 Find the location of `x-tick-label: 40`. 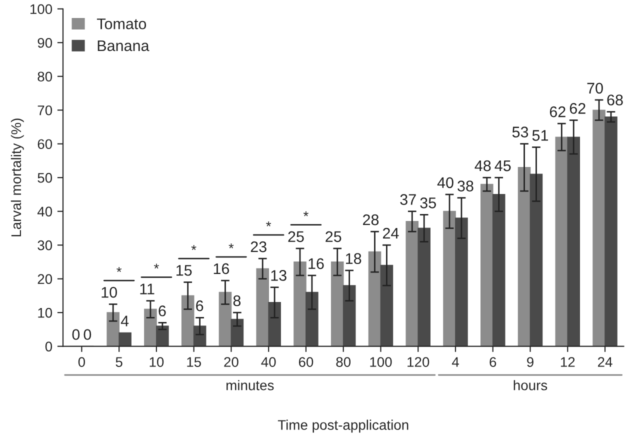

x-tick-label: 40 is located at coordinates (268, 362).